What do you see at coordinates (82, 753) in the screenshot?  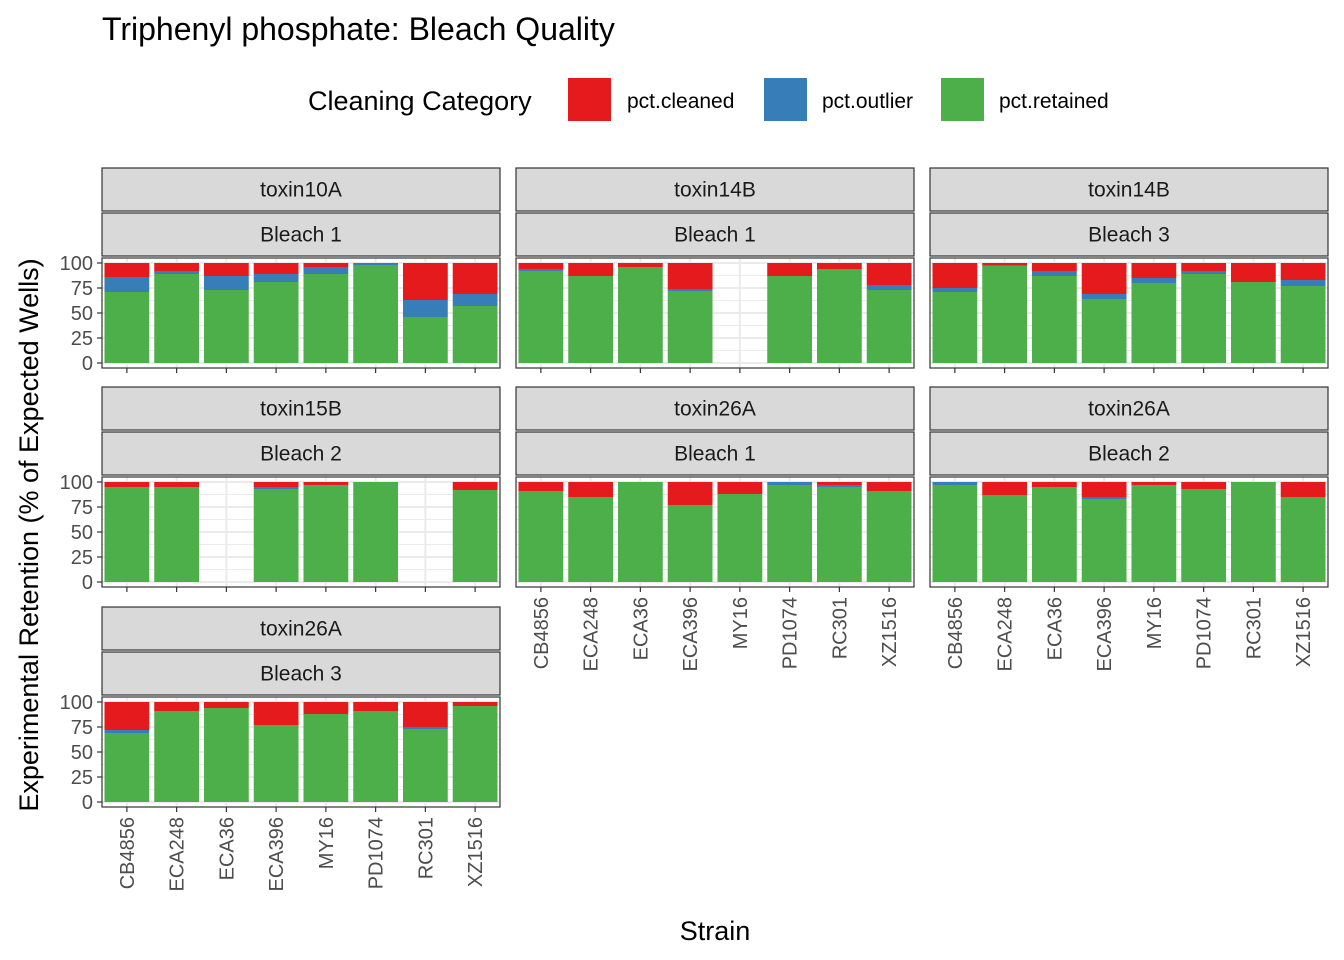 I see `y-tick-label: 50` at bounding box center [82, 753].